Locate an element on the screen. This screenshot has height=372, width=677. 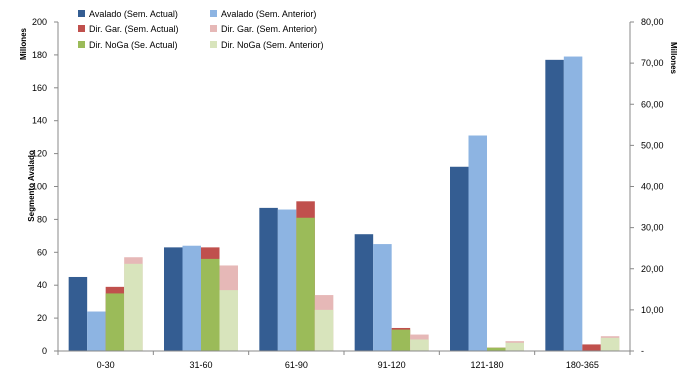
left-tick-label: 200 is located at coordinates (39, 22).